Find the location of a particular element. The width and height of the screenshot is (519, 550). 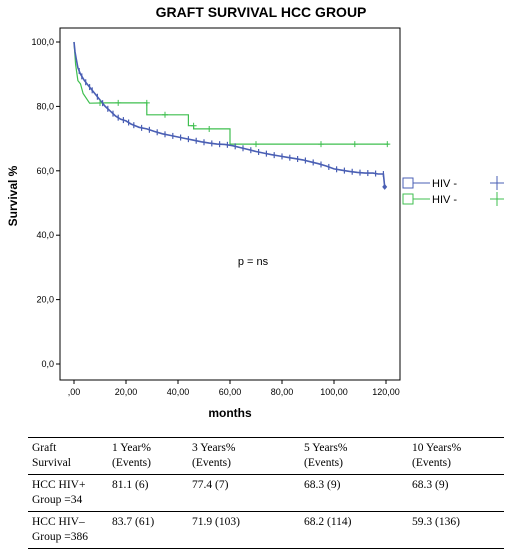

y-tick-label: 80,0 is located at coordinates (45, 106).